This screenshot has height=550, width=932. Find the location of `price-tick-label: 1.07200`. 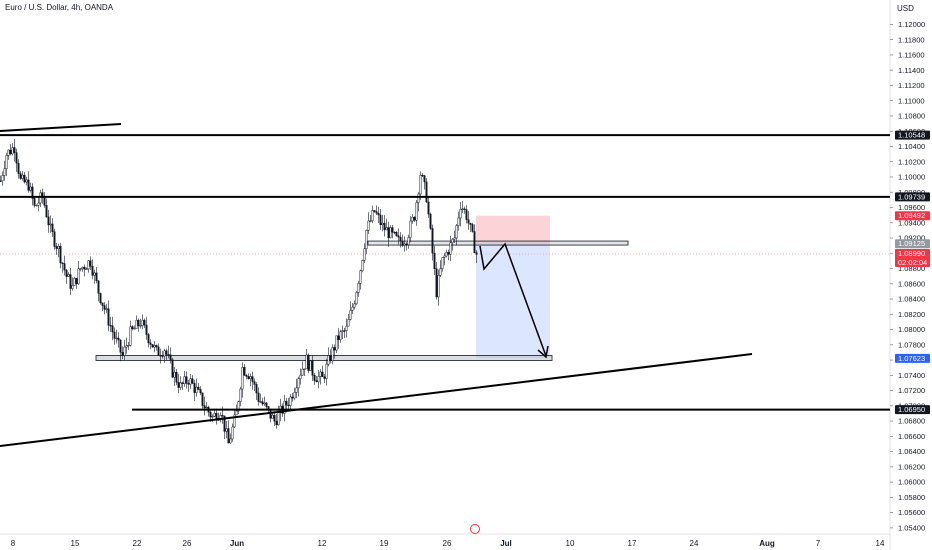

price-tick-label: 1.07200 is located at coordinates (911, 390).